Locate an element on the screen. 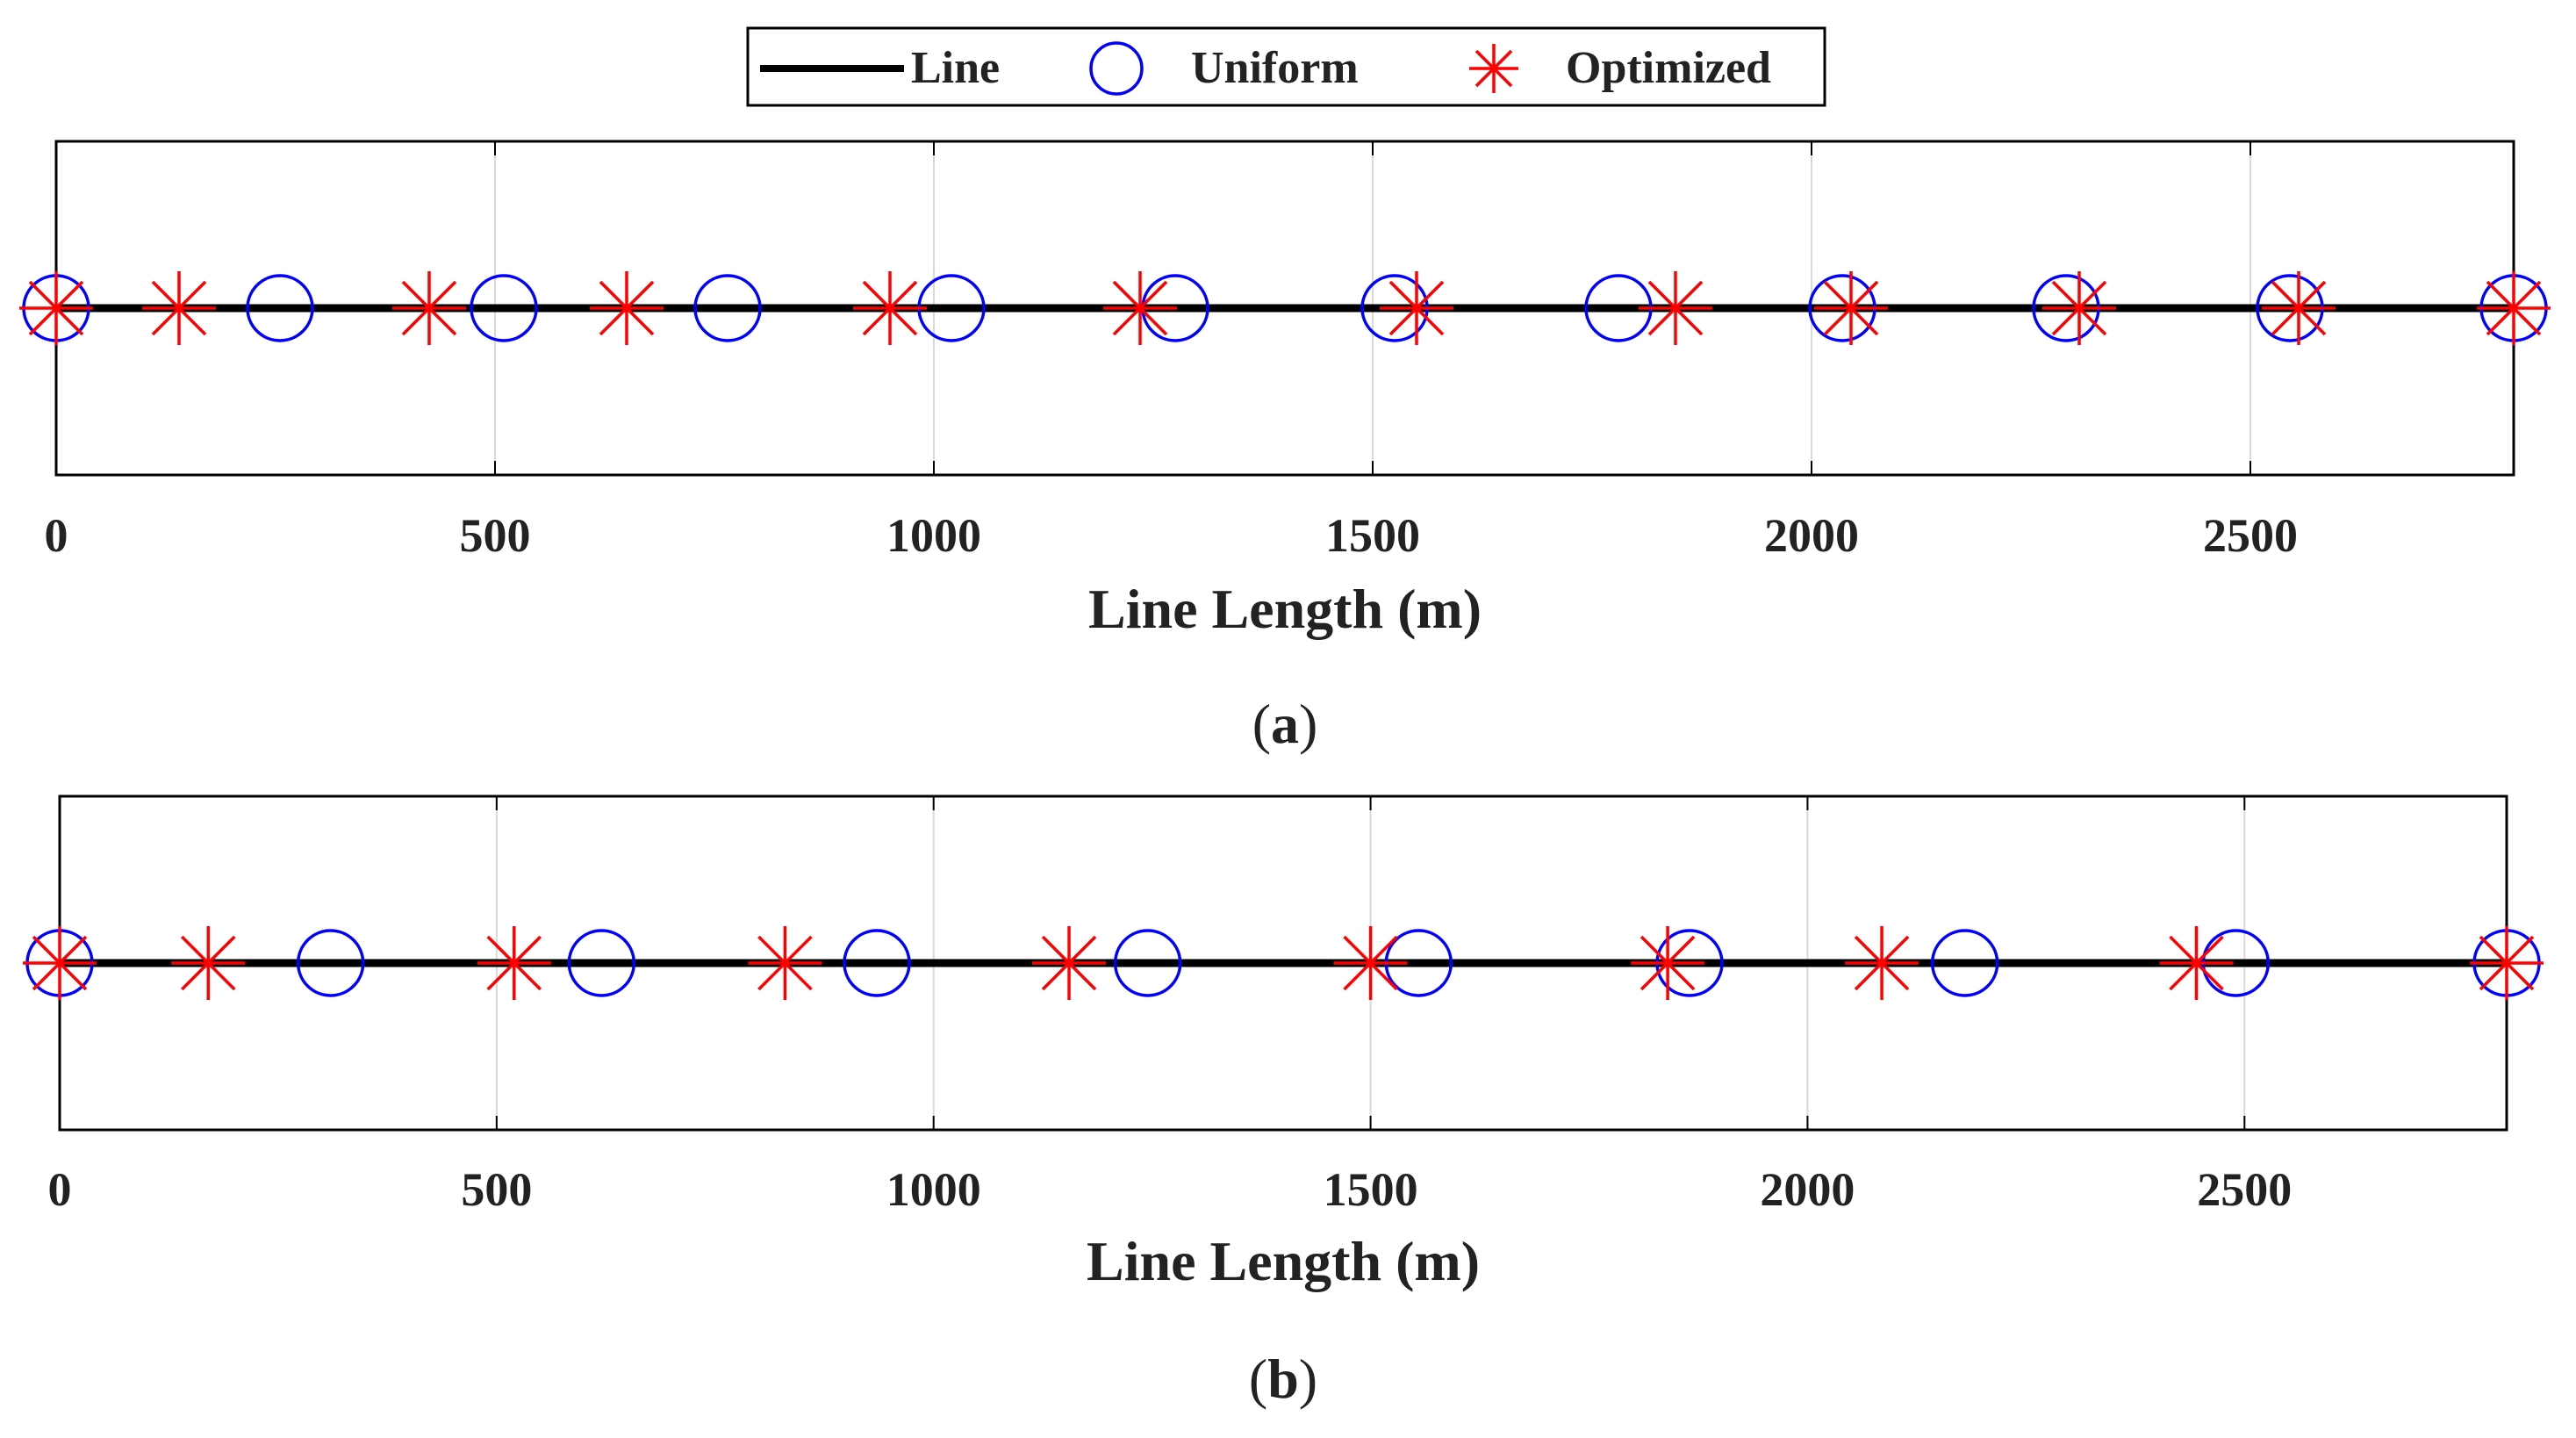 Image resolution: width=2576 pixels, height=1438 pixels. legend: Line Uniform Optimized is located at coordinates (1286, 66).